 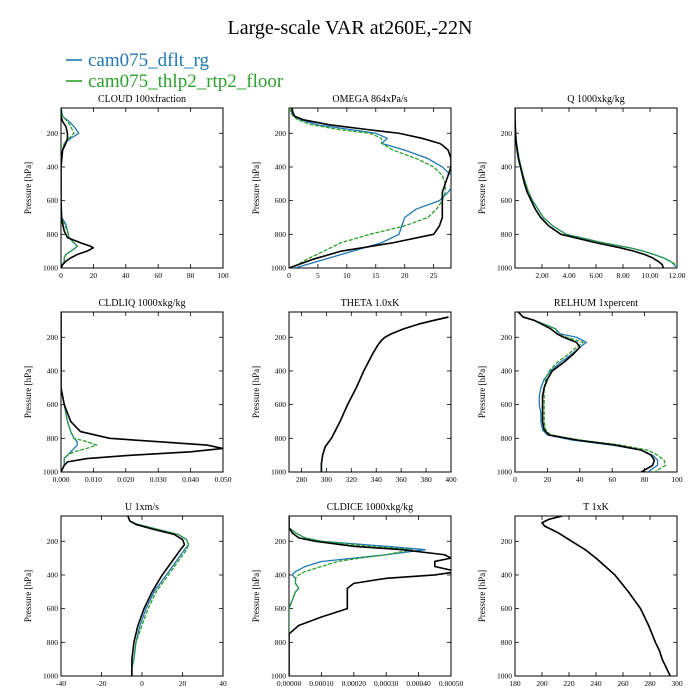 I want to click on x-tick-label: 0.00020, so click(x=354, y=683).